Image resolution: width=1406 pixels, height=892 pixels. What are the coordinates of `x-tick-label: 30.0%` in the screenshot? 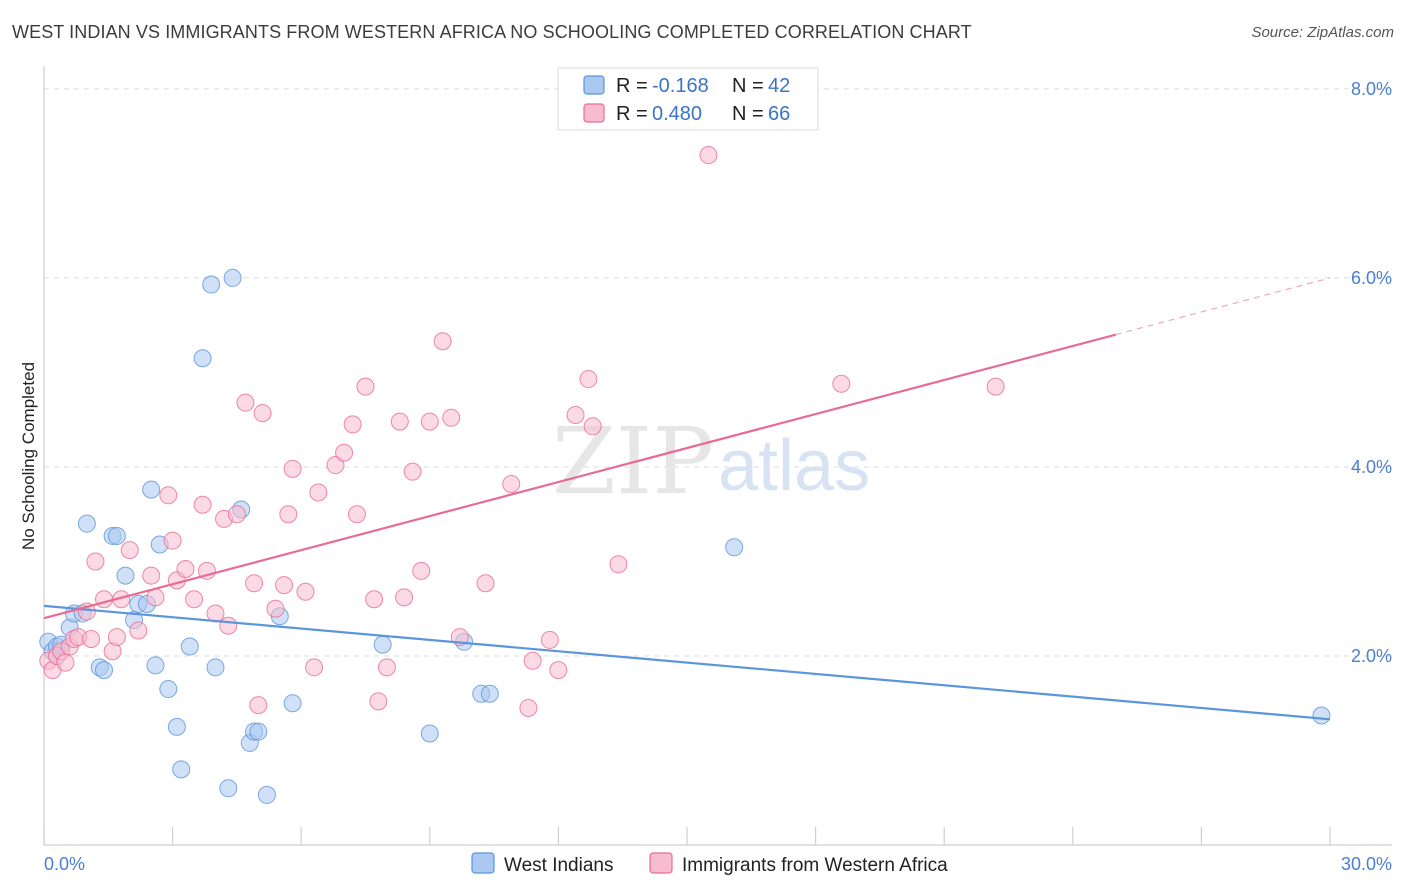 It's located at (1366, 864).